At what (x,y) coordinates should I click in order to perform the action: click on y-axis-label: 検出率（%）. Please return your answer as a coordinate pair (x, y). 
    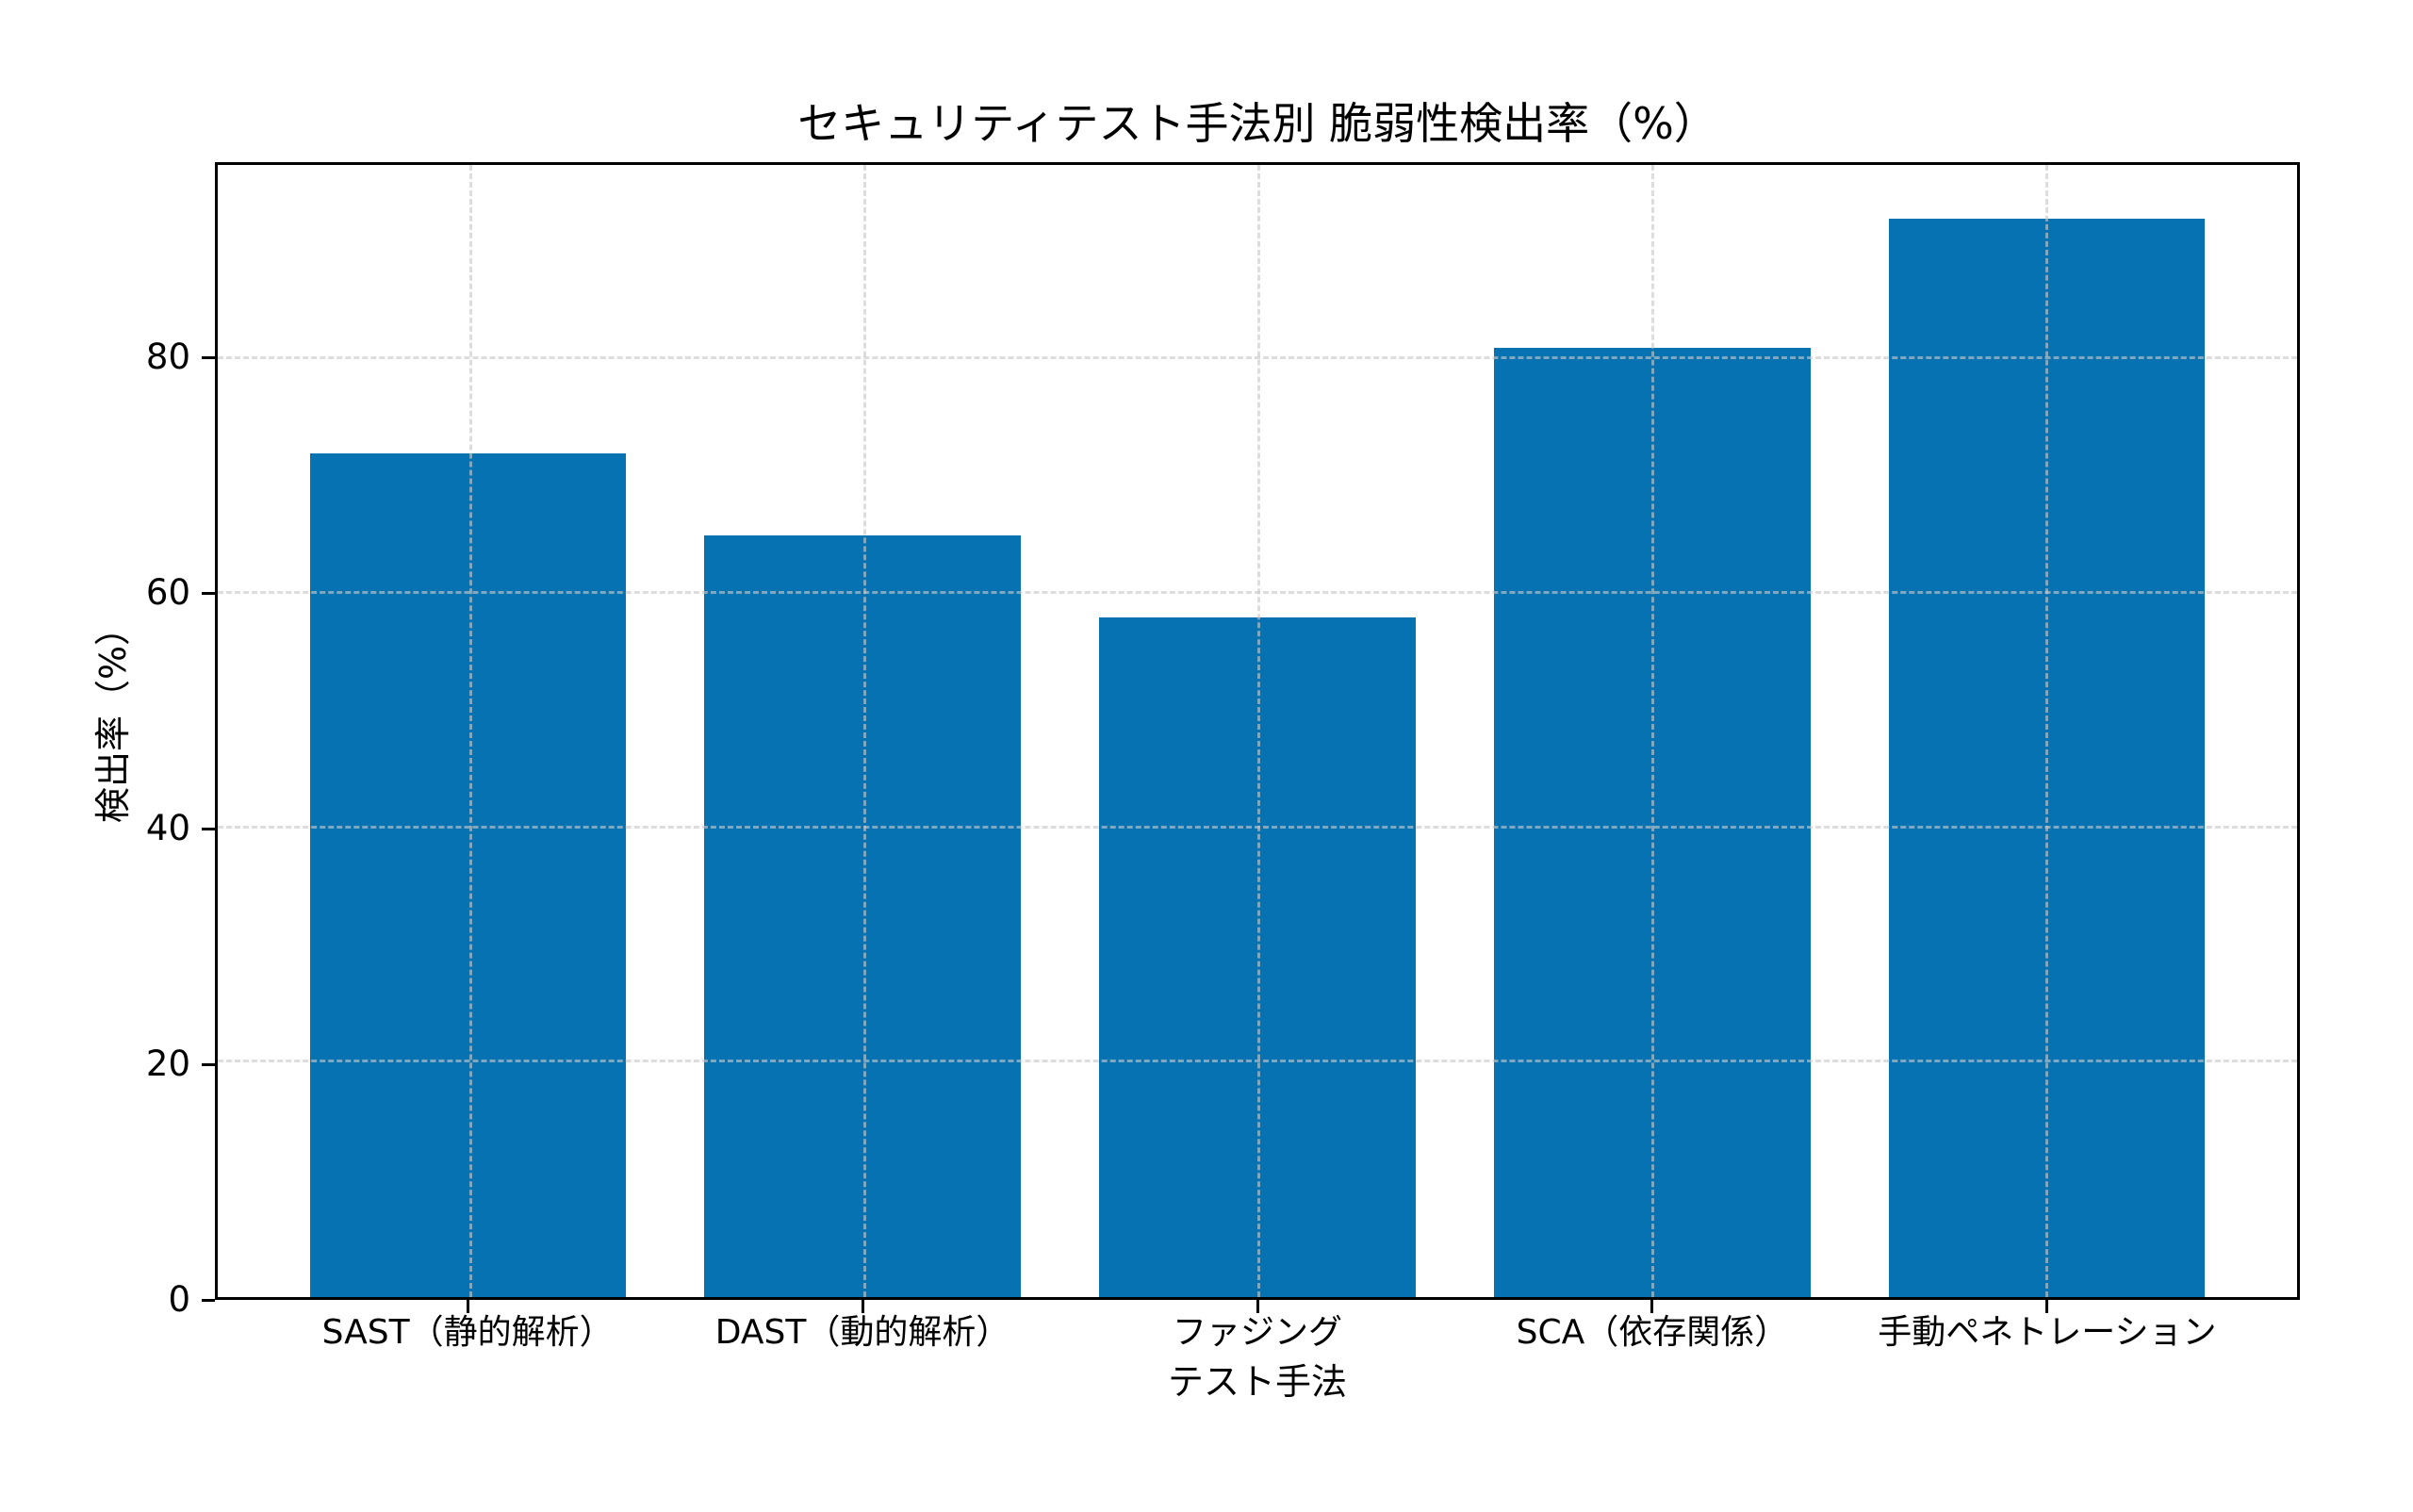
    Looking at the image, I should click on (113, 717).